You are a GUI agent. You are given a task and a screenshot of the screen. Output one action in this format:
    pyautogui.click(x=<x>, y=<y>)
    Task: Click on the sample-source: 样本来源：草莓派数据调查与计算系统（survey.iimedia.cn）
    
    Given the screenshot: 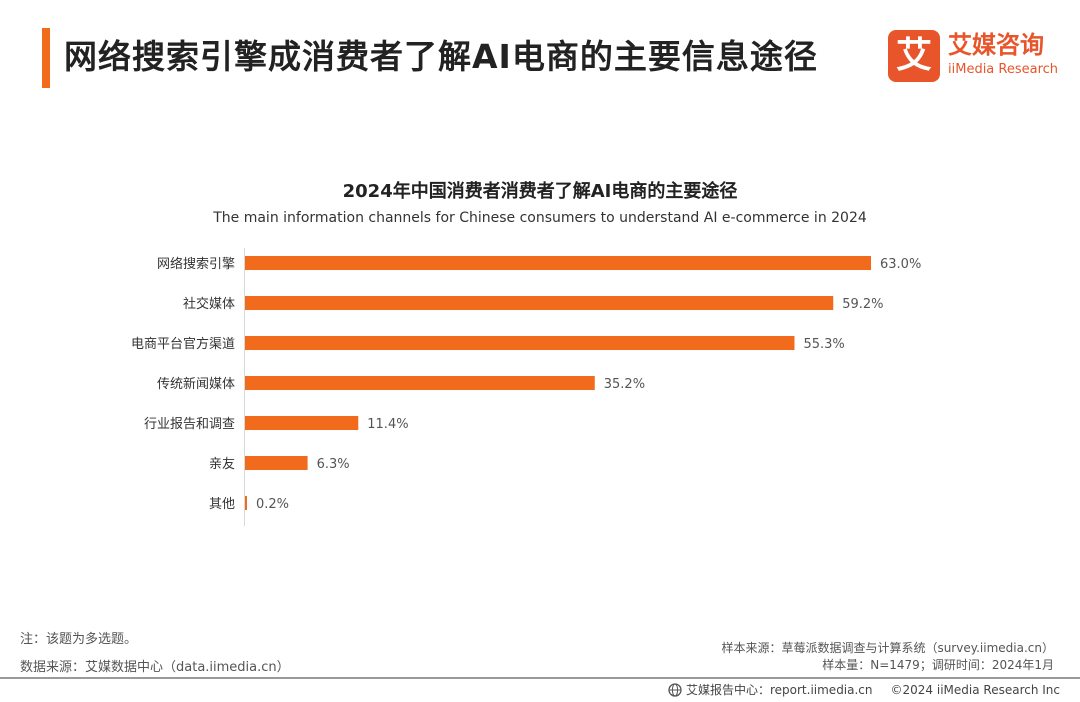 What is the action you would take?
    pyautogui.click(x=887, y=648)
    